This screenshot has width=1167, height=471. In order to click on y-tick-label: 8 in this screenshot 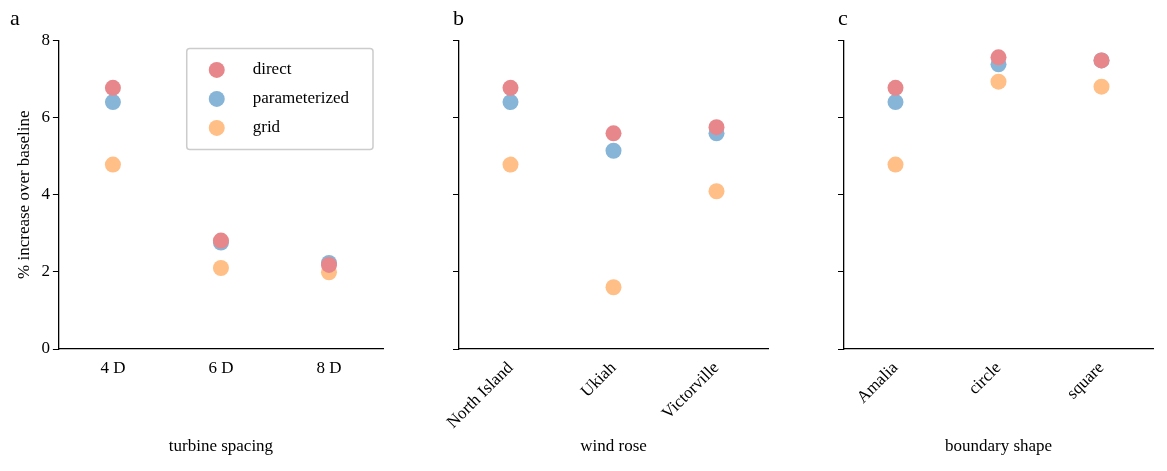, I will do `click(45, 39)`.